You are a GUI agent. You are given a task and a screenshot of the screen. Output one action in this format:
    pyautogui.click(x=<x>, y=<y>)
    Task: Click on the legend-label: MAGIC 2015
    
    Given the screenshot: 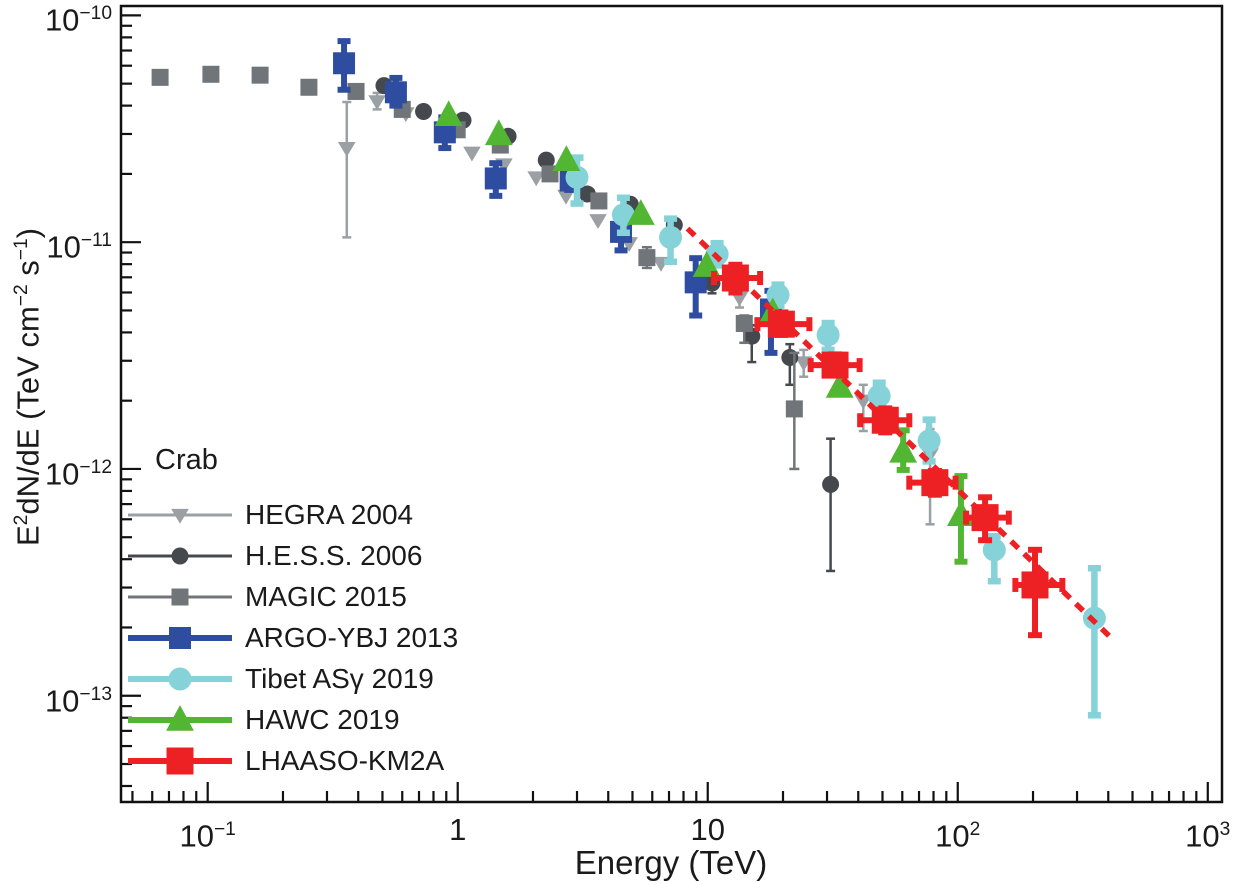 What is the action you would take?
    pyautogui.click(x=326, y=596)
    